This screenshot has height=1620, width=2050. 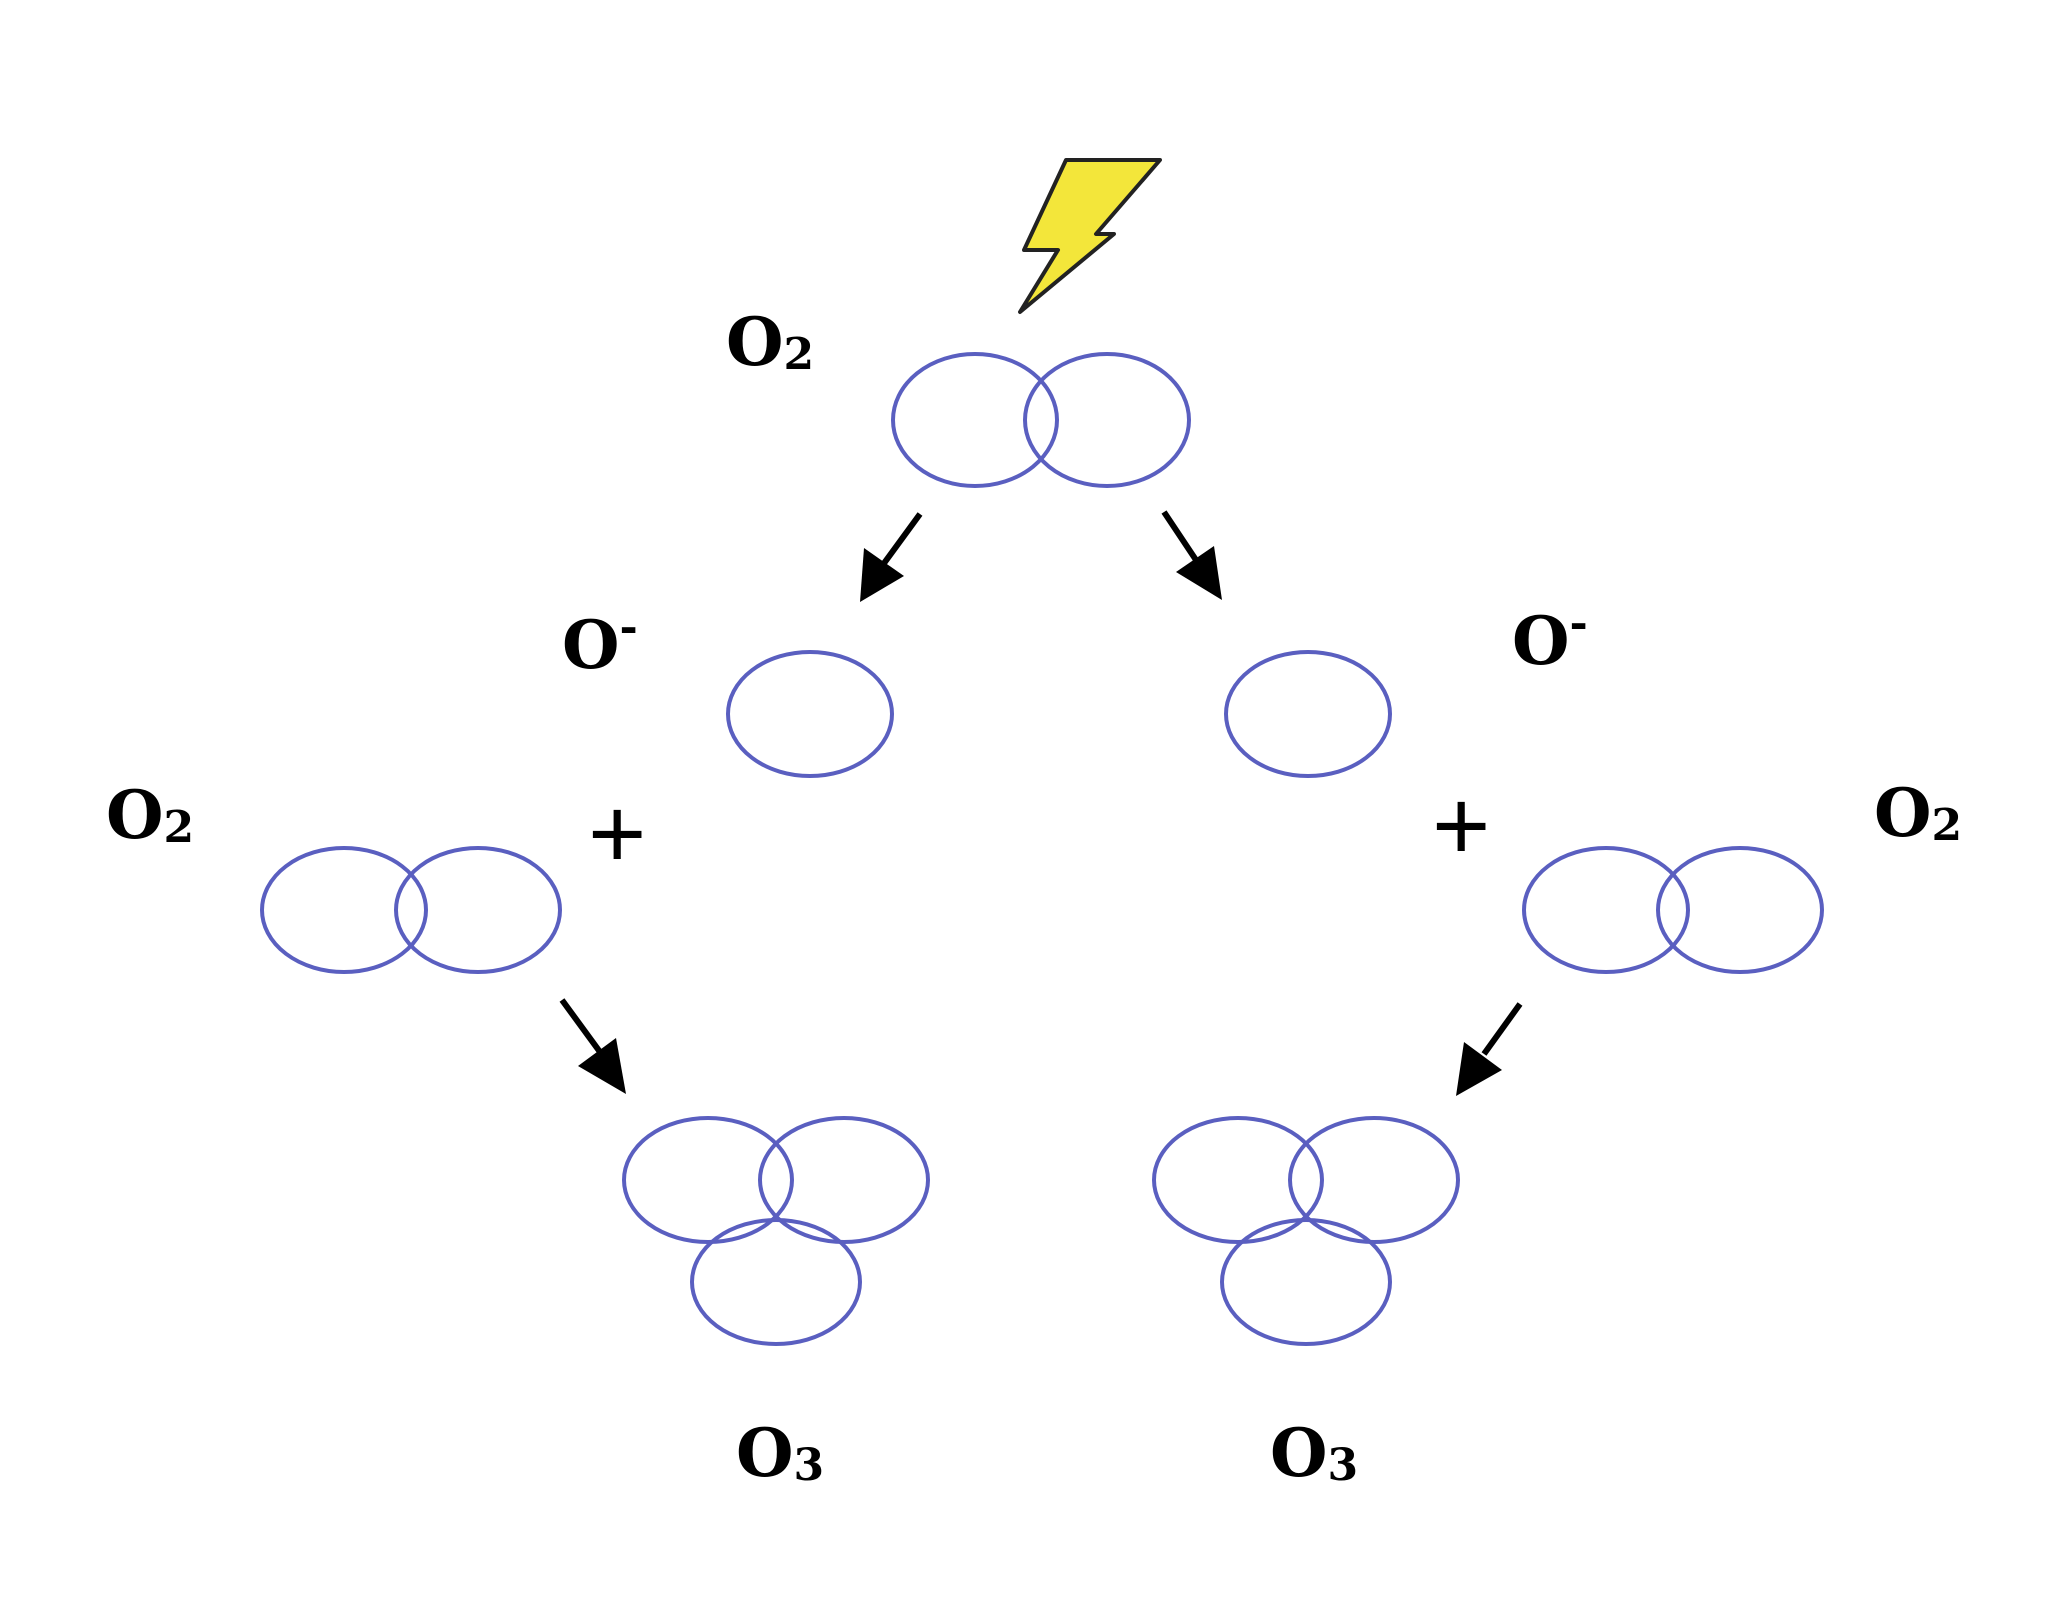 I want to click on plus-right: +, so click(x=1461, y=826).